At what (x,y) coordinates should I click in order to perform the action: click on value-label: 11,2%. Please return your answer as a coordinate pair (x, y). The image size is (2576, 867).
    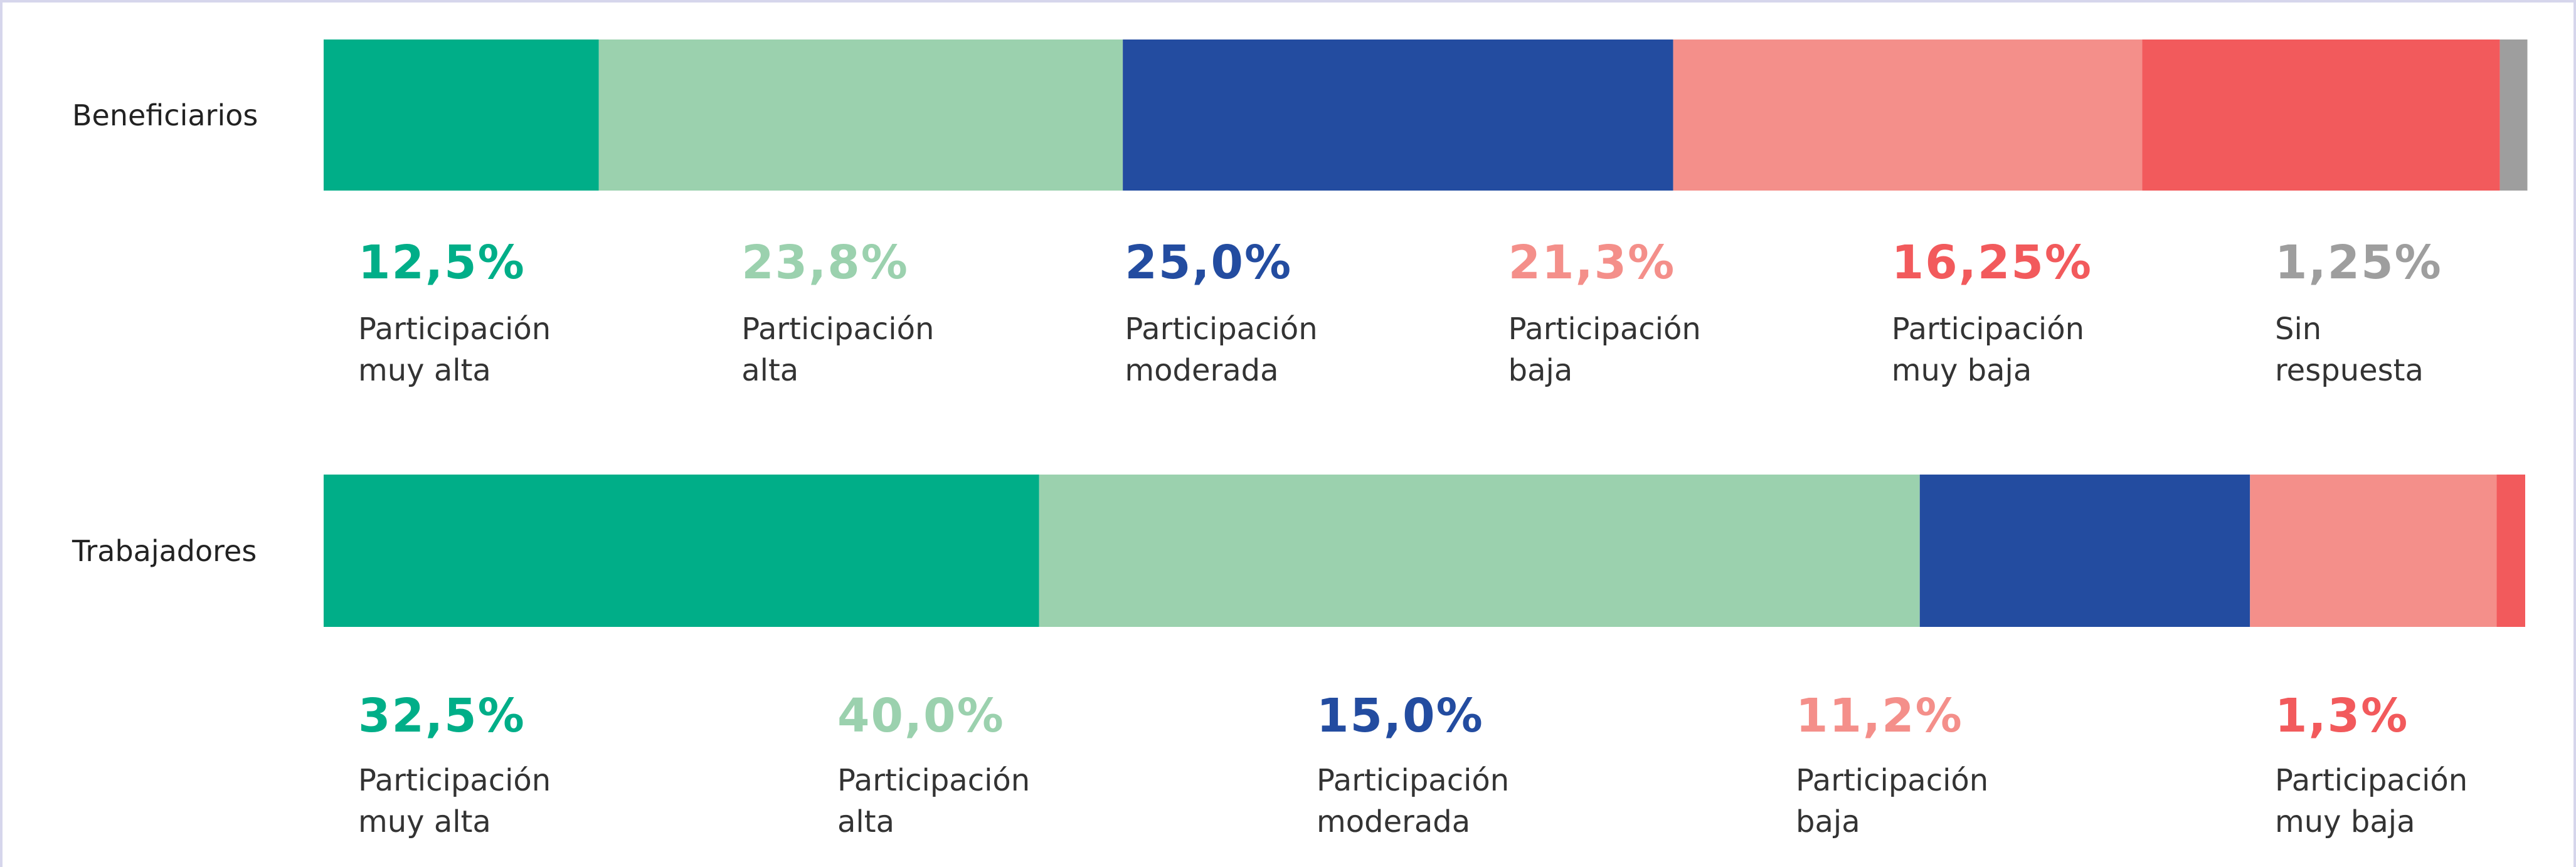
    Looking at the image, I should click on (1879, 716).